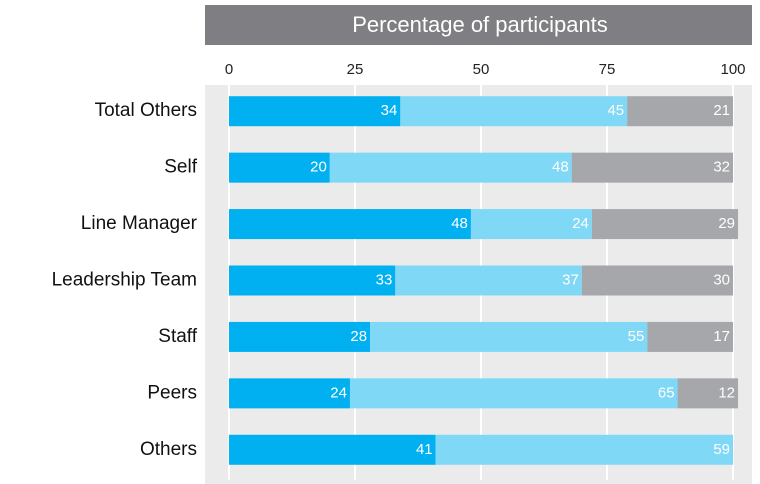 This screenshot has width=760, height=484. Describe the element at coordinates (384, 279) in the screenshot. I see `data-label: 33` at that location.